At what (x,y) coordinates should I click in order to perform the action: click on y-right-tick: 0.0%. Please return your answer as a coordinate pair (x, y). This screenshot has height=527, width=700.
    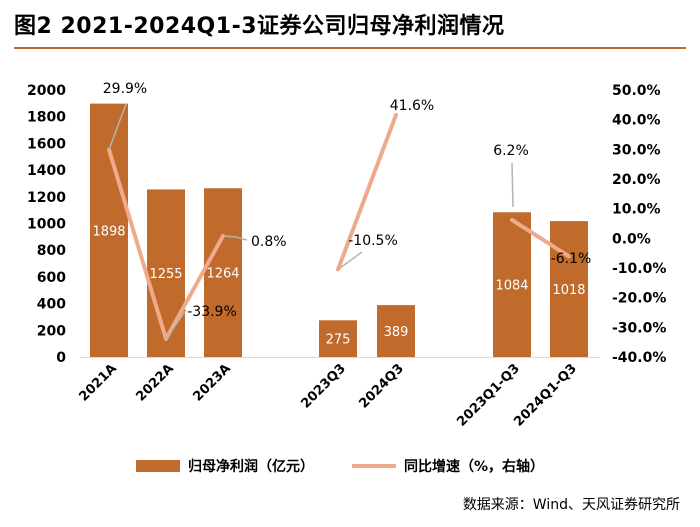
    Looking at the image, I should click on (631, 239).